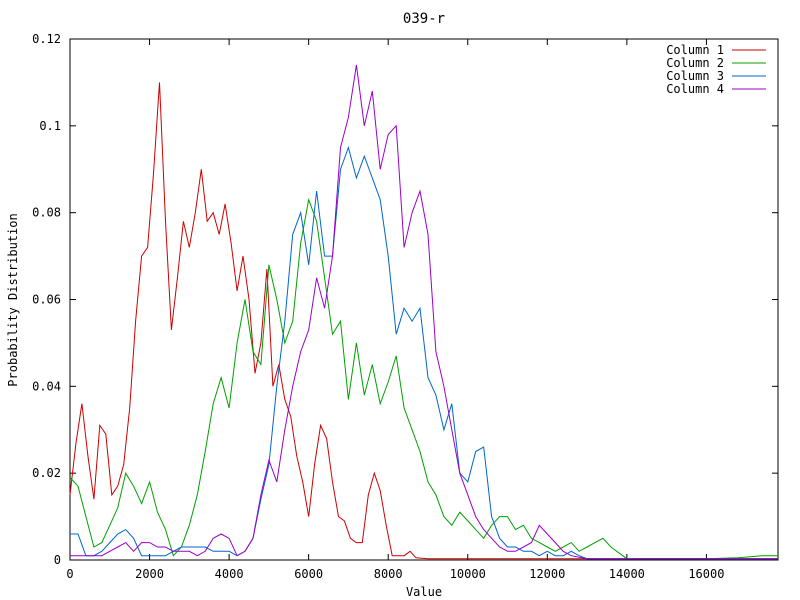 This screenshot has height=600, width=800. What do you see at coordinates (69, 574) in the screenshot?
I see `x-tick-label: 0` at bounding box center [69, 574].